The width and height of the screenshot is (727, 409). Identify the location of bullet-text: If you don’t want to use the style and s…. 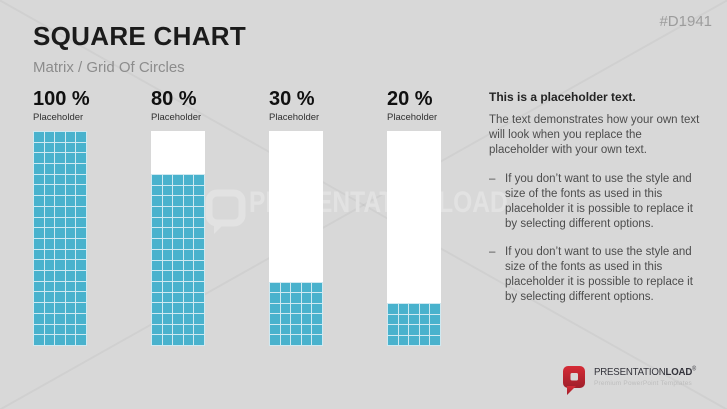
(599, 274).